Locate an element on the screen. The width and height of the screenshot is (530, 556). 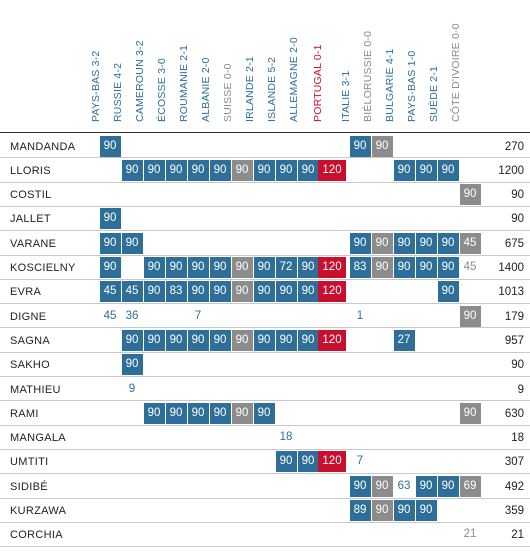
minutes-cell-starter: 72 is located at coordinates (286, 267).